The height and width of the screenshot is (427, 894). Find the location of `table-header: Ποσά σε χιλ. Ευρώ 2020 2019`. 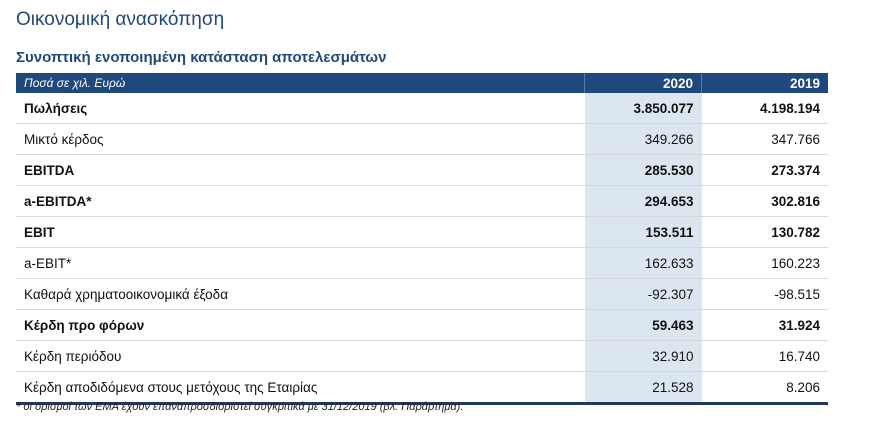

table-header: Ποσά σε χιλ. Ευρώ 2020 2019 is located at coordinates (422, 83).